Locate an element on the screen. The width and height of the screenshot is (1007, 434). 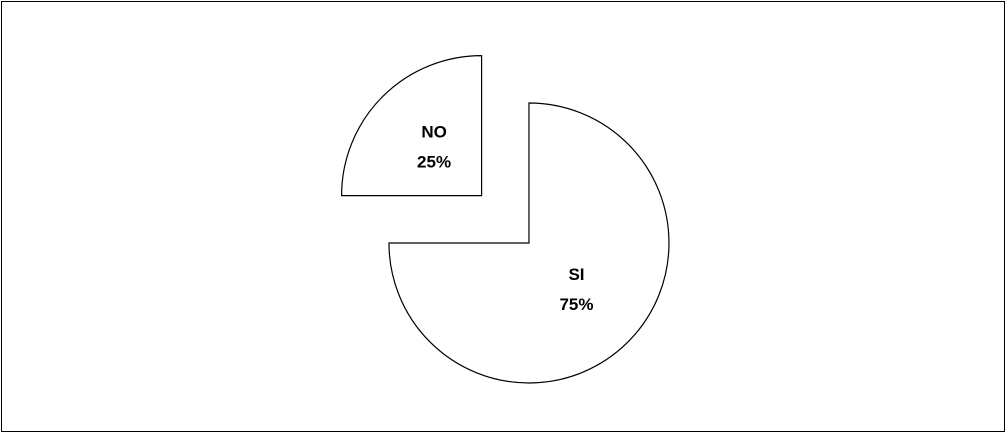
slice-category-label: NO is located at coordinates (434, 132).